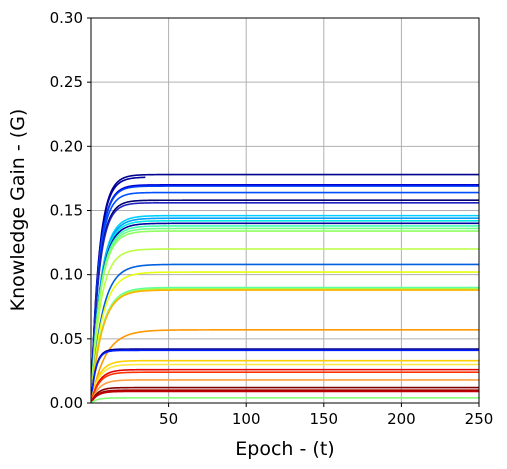  Describe the element at coordinates (246, 419) in the screenshot. I see `x-tick-label: 100` at that location.